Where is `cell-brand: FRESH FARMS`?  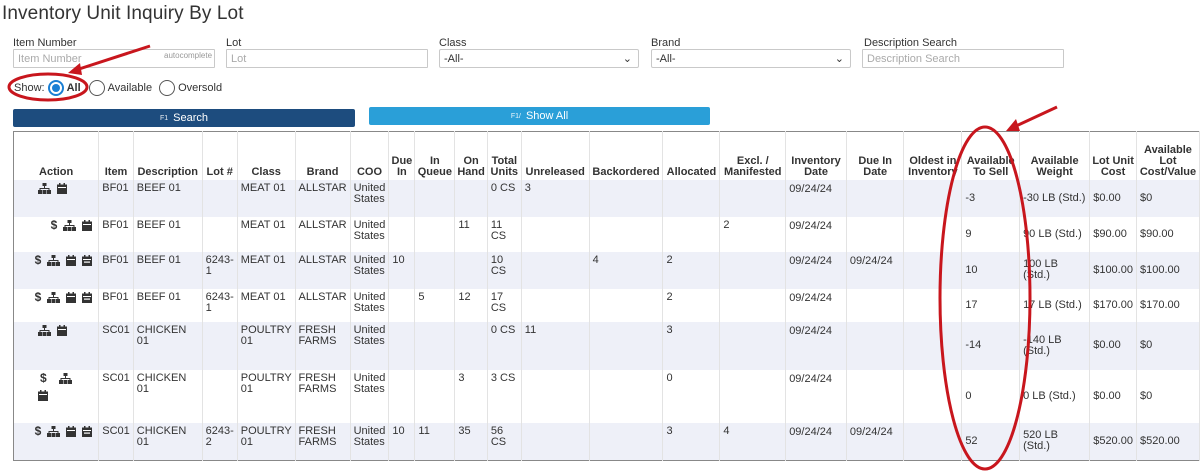
cell-brand: FRESH FARMS is located at coordinates (323, 441).